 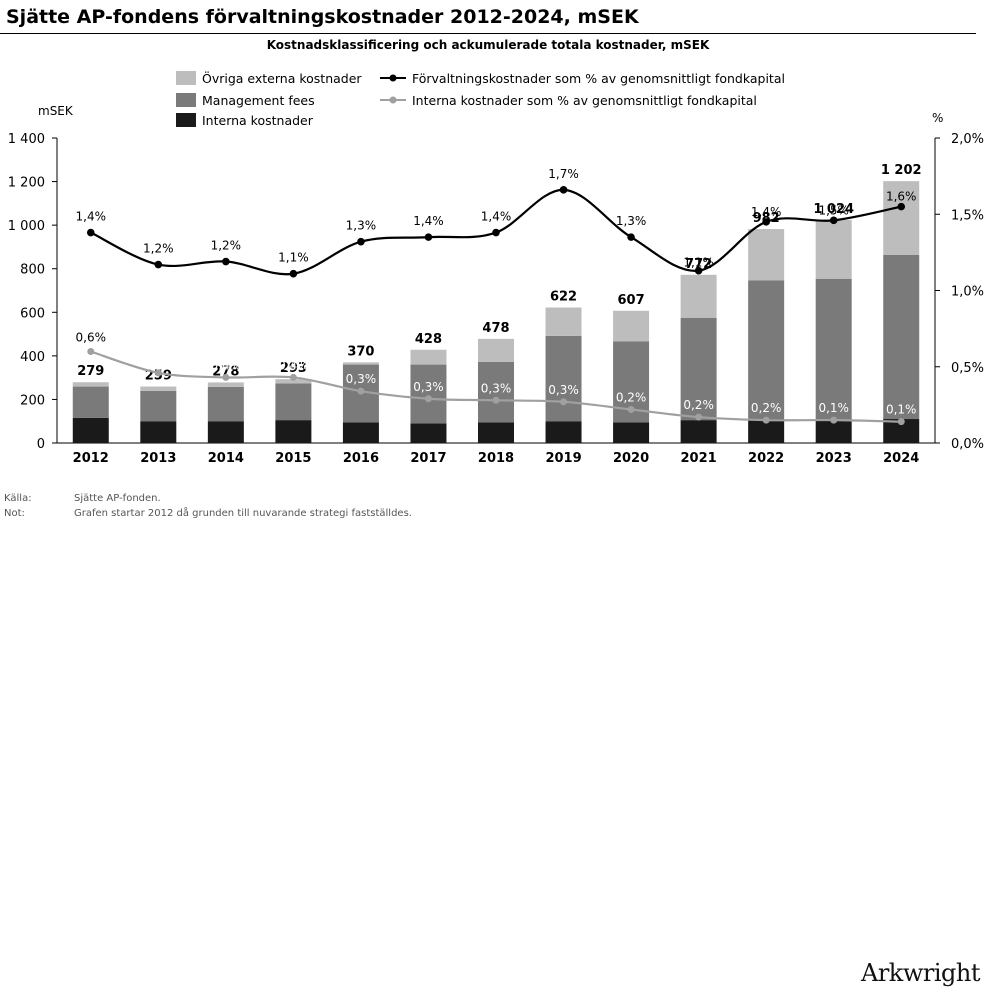 What do you see at coordinates (361, 226) in the screenshot?
I see `line-forvaltning-label: 1,3%` at bounding box center [361, 226].